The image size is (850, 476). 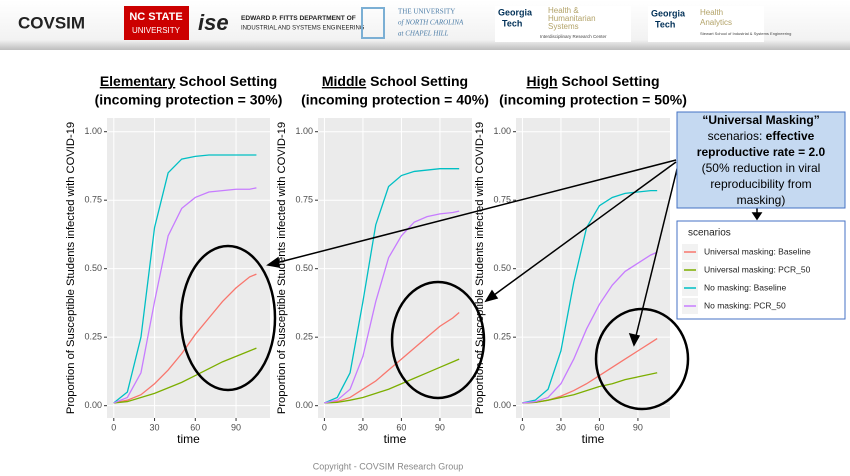 I want to click on annotation-text: scenarios:, so click(x=737, y=136).